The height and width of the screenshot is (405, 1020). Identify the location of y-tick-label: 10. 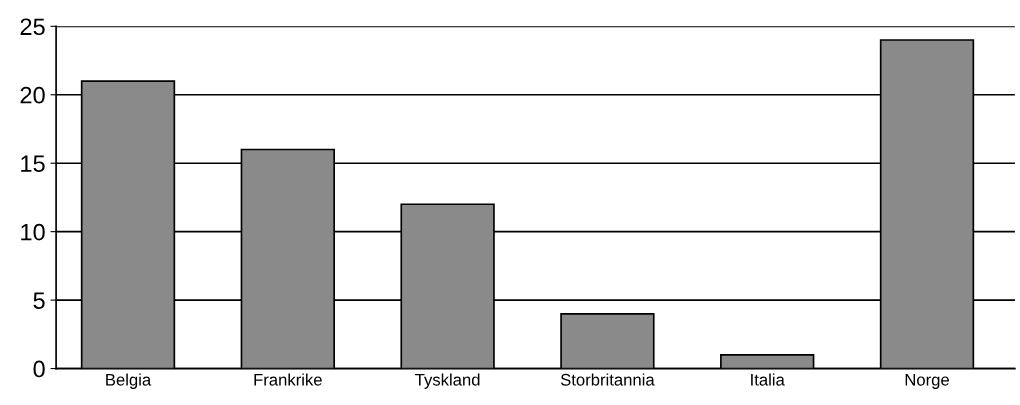
(33, 232).